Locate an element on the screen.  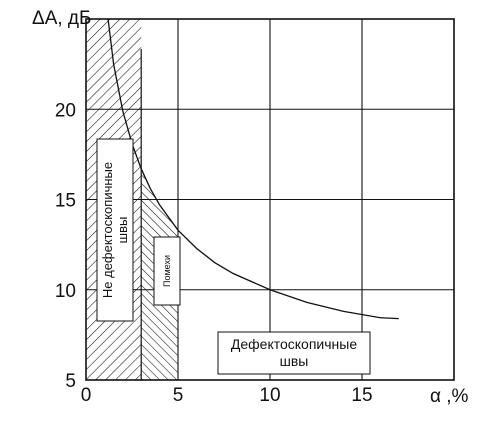
x-axis-label: α ,% is located at coordinates (449, 396).